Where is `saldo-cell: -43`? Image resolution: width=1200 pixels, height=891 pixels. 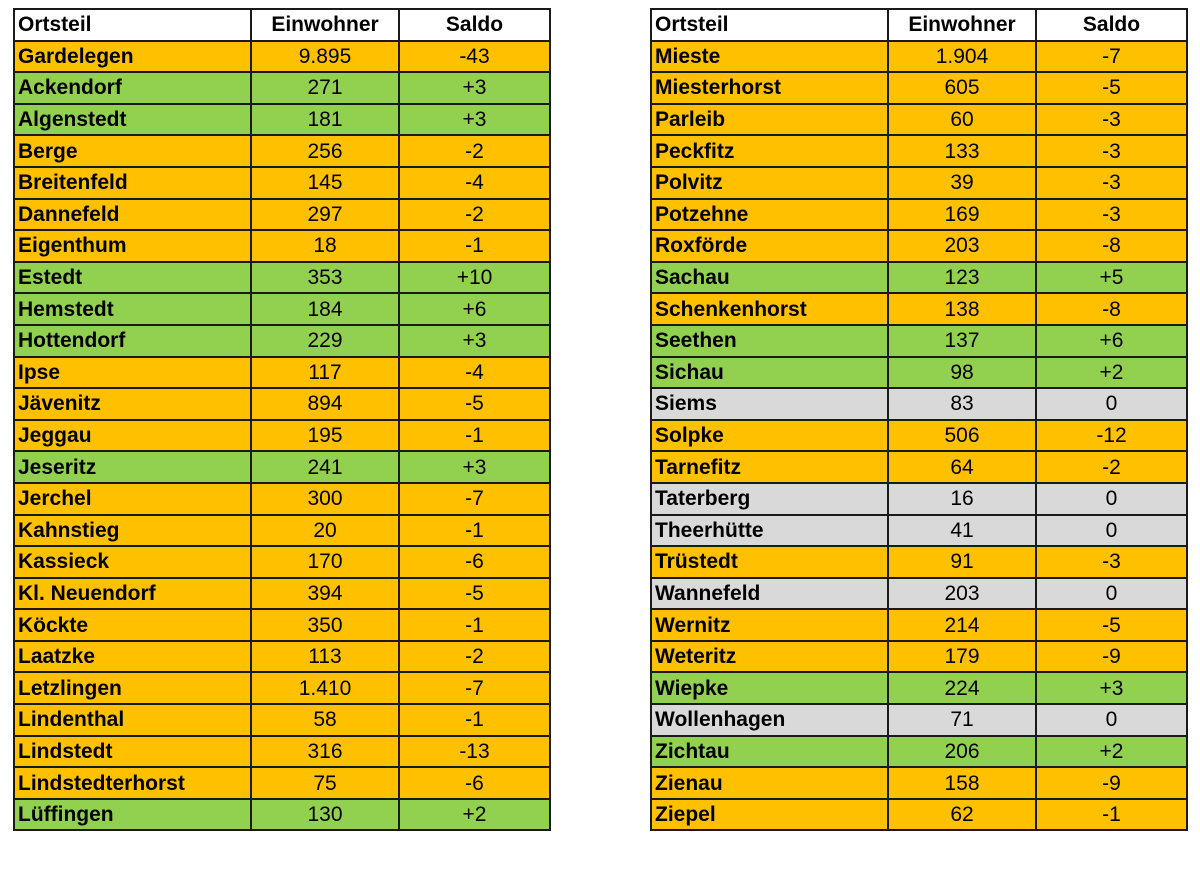
saldo-cell: -43 is located at coordinates (474, 56).